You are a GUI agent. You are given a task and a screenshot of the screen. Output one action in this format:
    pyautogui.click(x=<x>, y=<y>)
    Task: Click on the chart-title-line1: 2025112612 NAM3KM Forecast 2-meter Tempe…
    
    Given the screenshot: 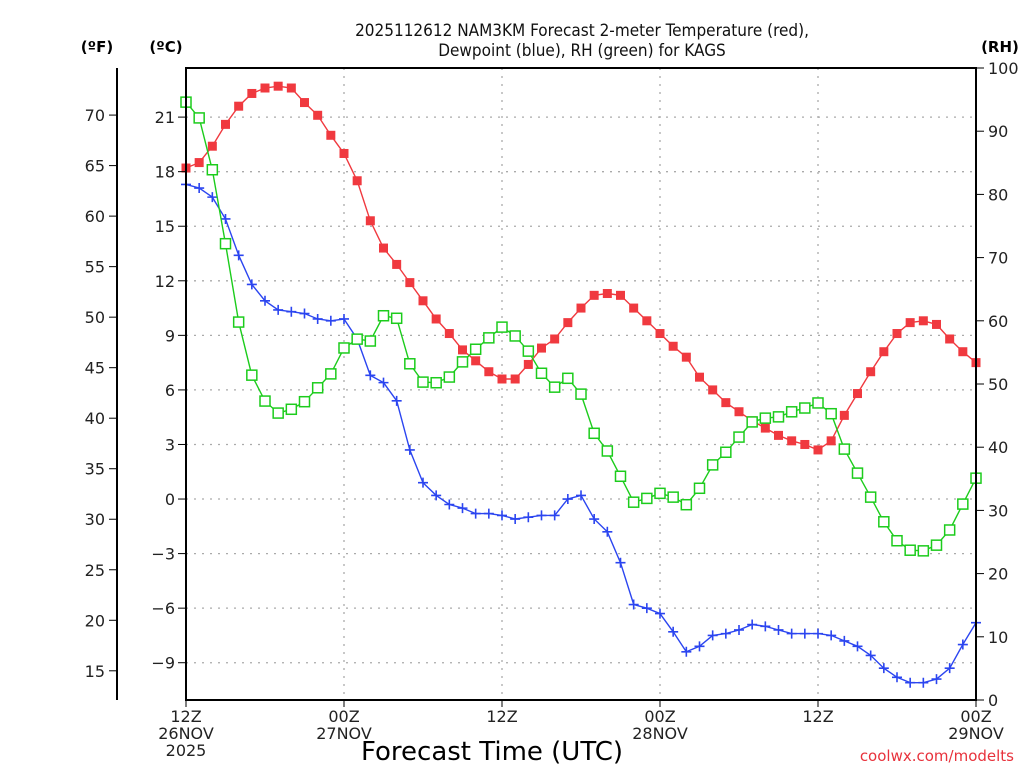 What is the action you would take?
    pyautogui.click(x=582, y=31)
    